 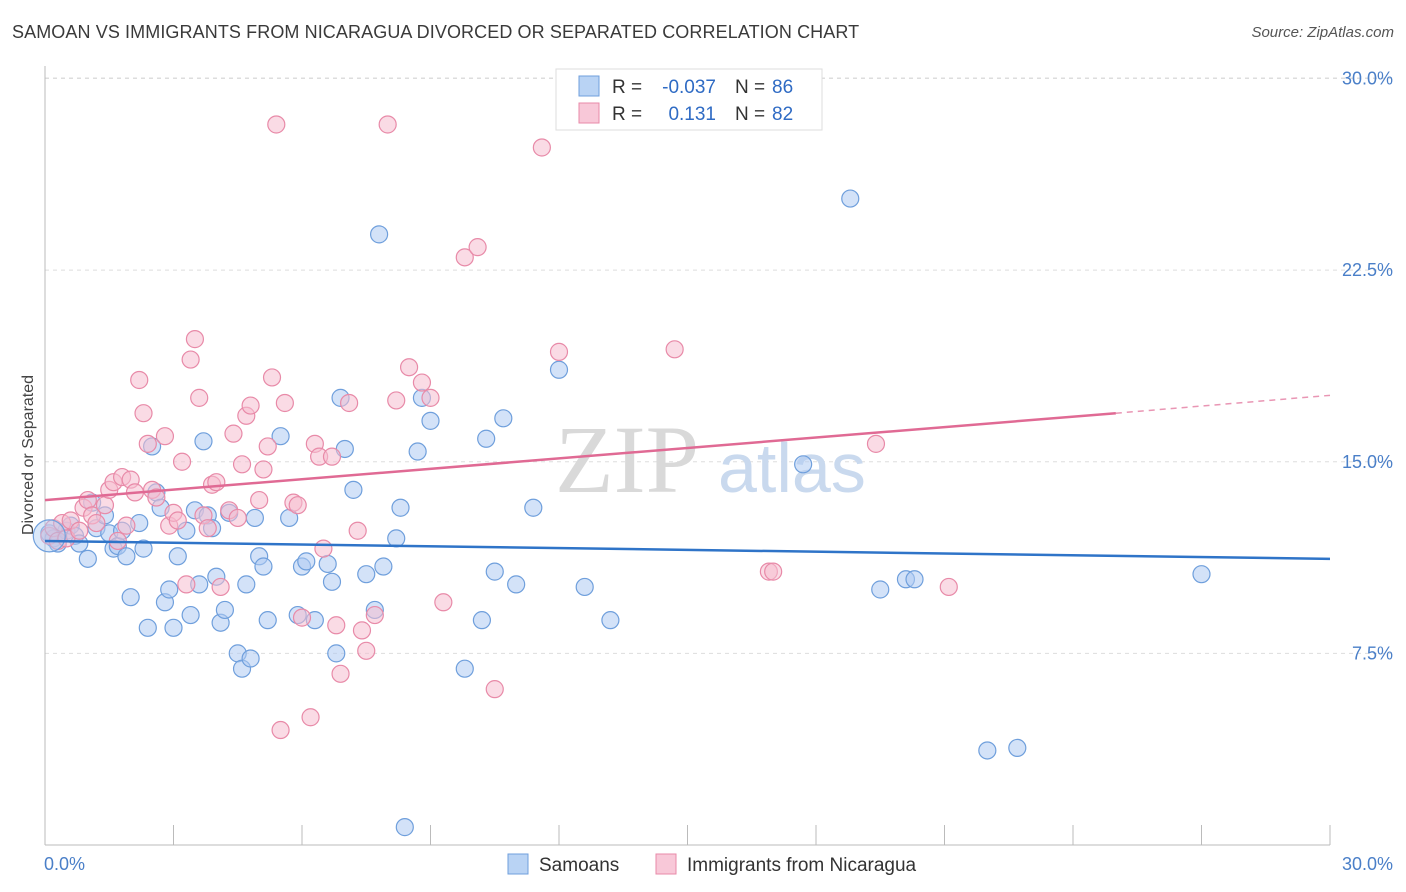 I want to click on legend-n-label: N =, so click(x=750, y=87).